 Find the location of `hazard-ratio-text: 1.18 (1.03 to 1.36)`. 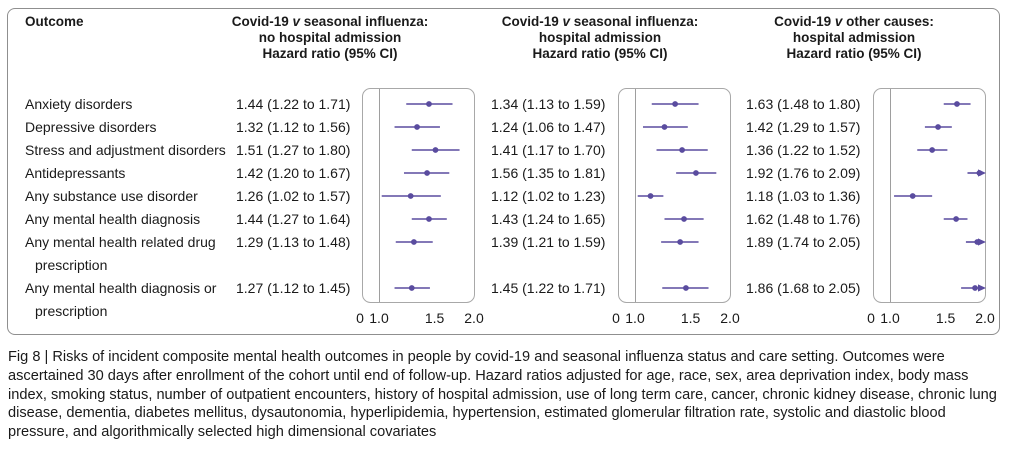

hazard-ratio-text: 1.18 (1.03 to 1.36) is located at coordinates (803, 196).